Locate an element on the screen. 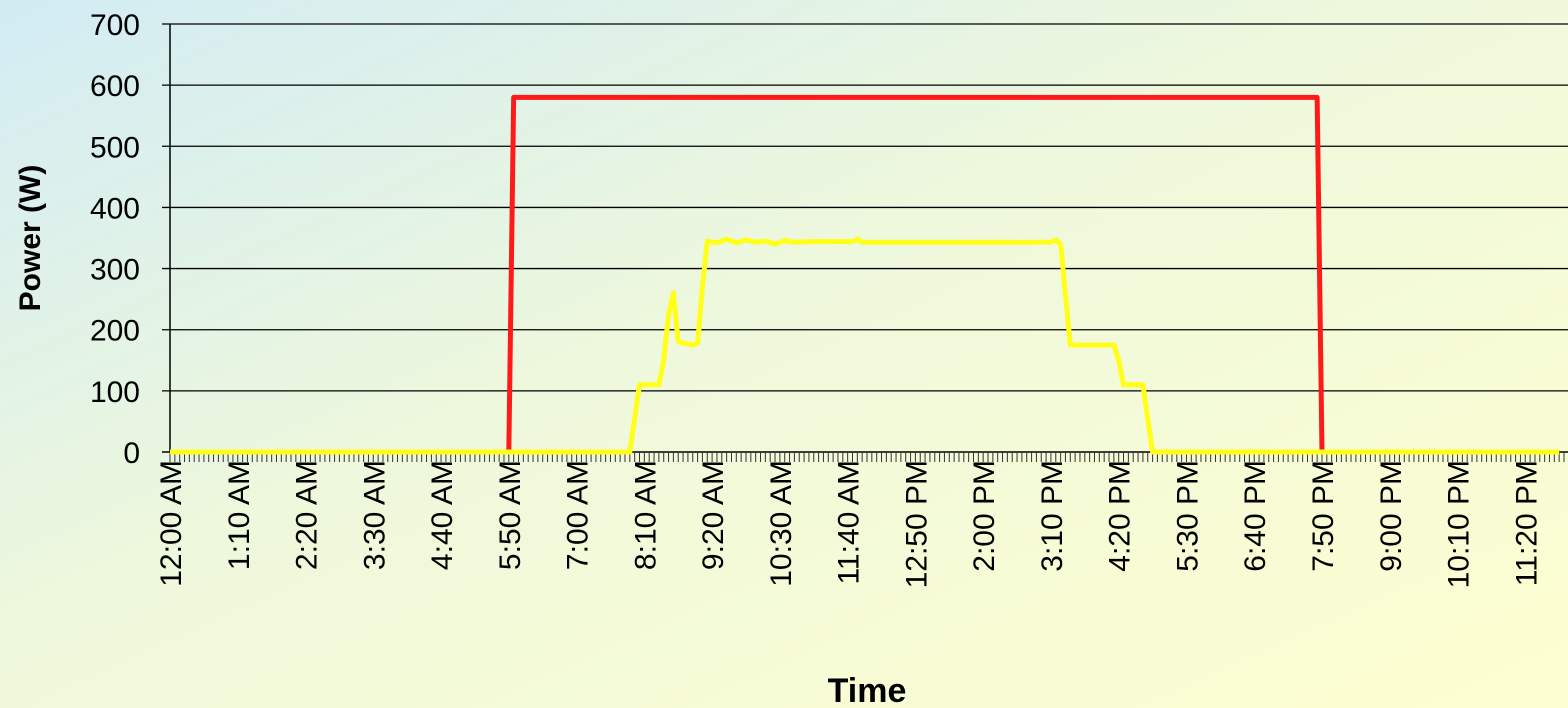 The height and width of the screenshot is (708, 1568). y-axis-label: Power (W) is located at coordinates (30, 238).